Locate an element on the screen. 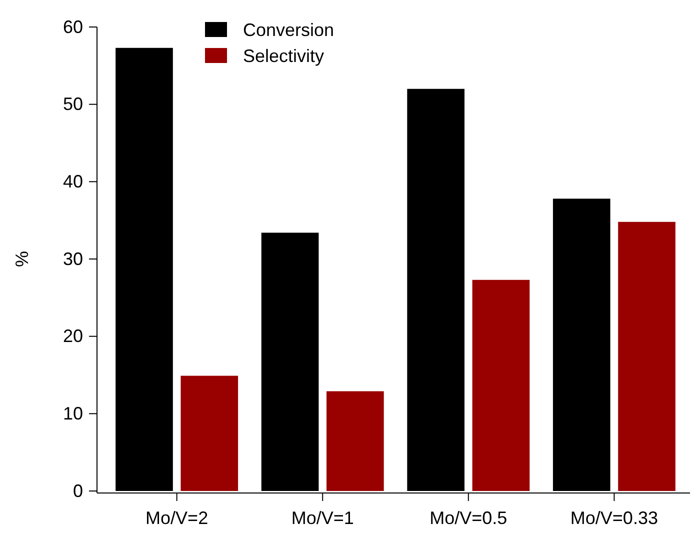 This screenshot has width=692, height=536. y-tick-label: 50 is located at coordinates (72, 104).